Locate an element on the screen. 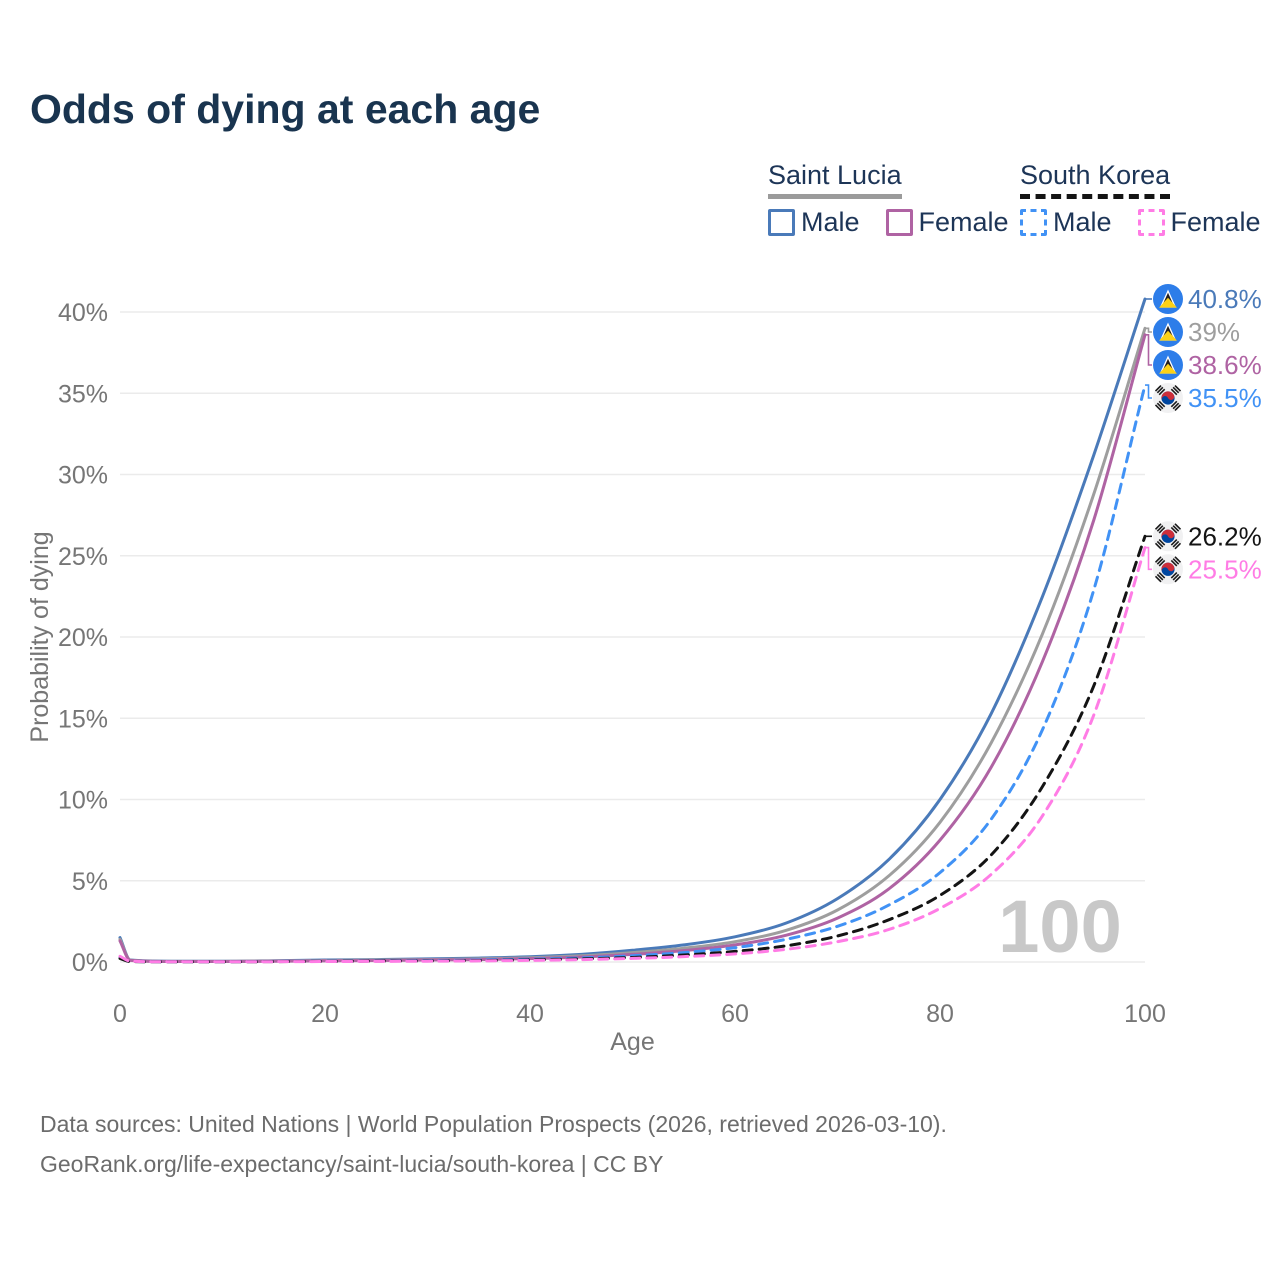  y-tick-label: 5% is located at coordinates (90, 882).